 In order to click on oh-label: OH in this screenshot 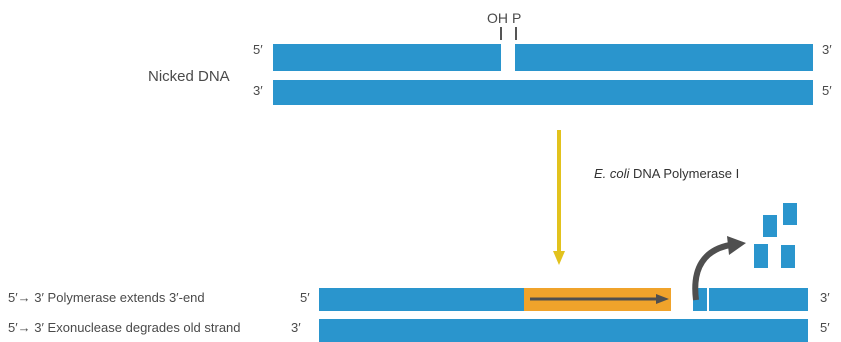, I will do `click(497, 18)`.